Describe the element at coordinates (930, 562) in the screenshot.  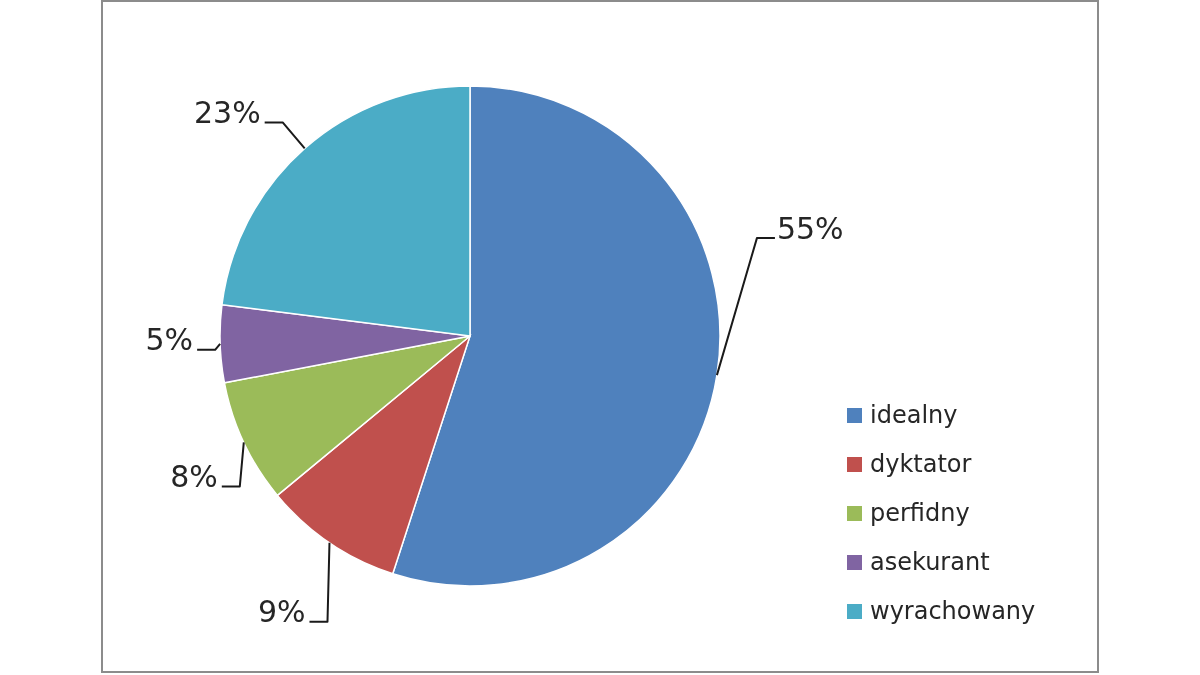
I see `legend-label: asekurant` at that location.